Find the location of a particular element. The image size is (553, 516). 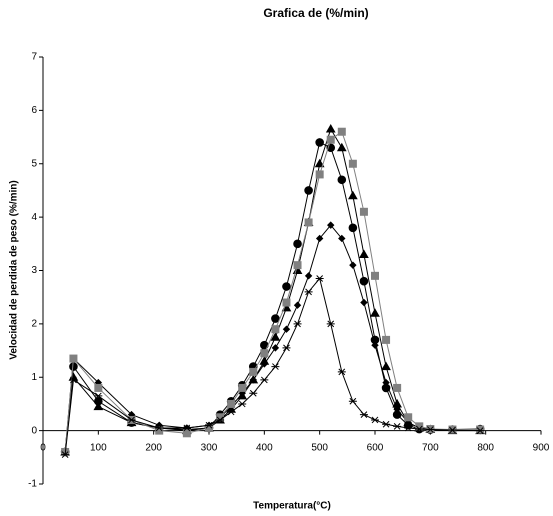

y-axis-label: Velocidad de perdida de peso (%/min) is located at coordinates (14, 269).